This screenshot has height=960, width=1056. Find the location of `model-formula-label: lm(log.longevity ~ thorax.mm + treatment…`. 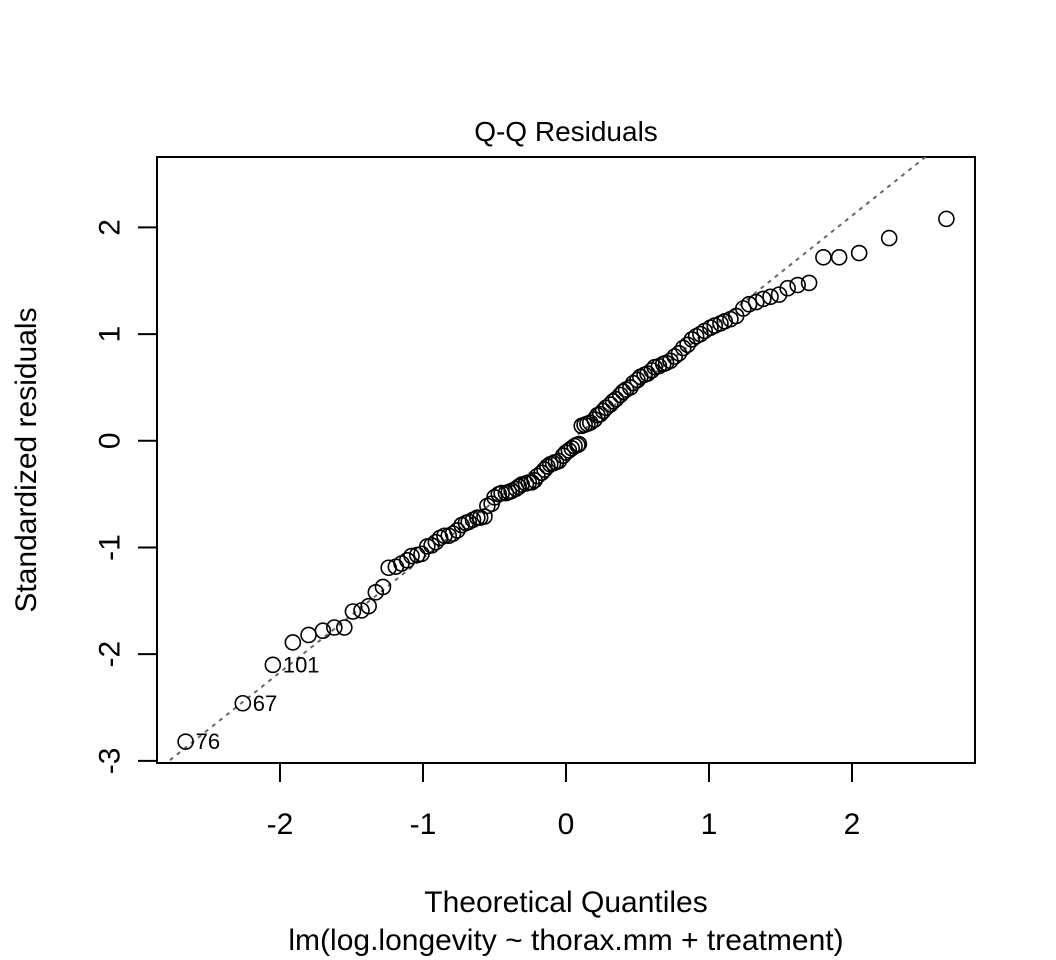

model-formula-label: lm(log.longevity ~ thorax.mm + treatment… is located at coordinates (565, 940).